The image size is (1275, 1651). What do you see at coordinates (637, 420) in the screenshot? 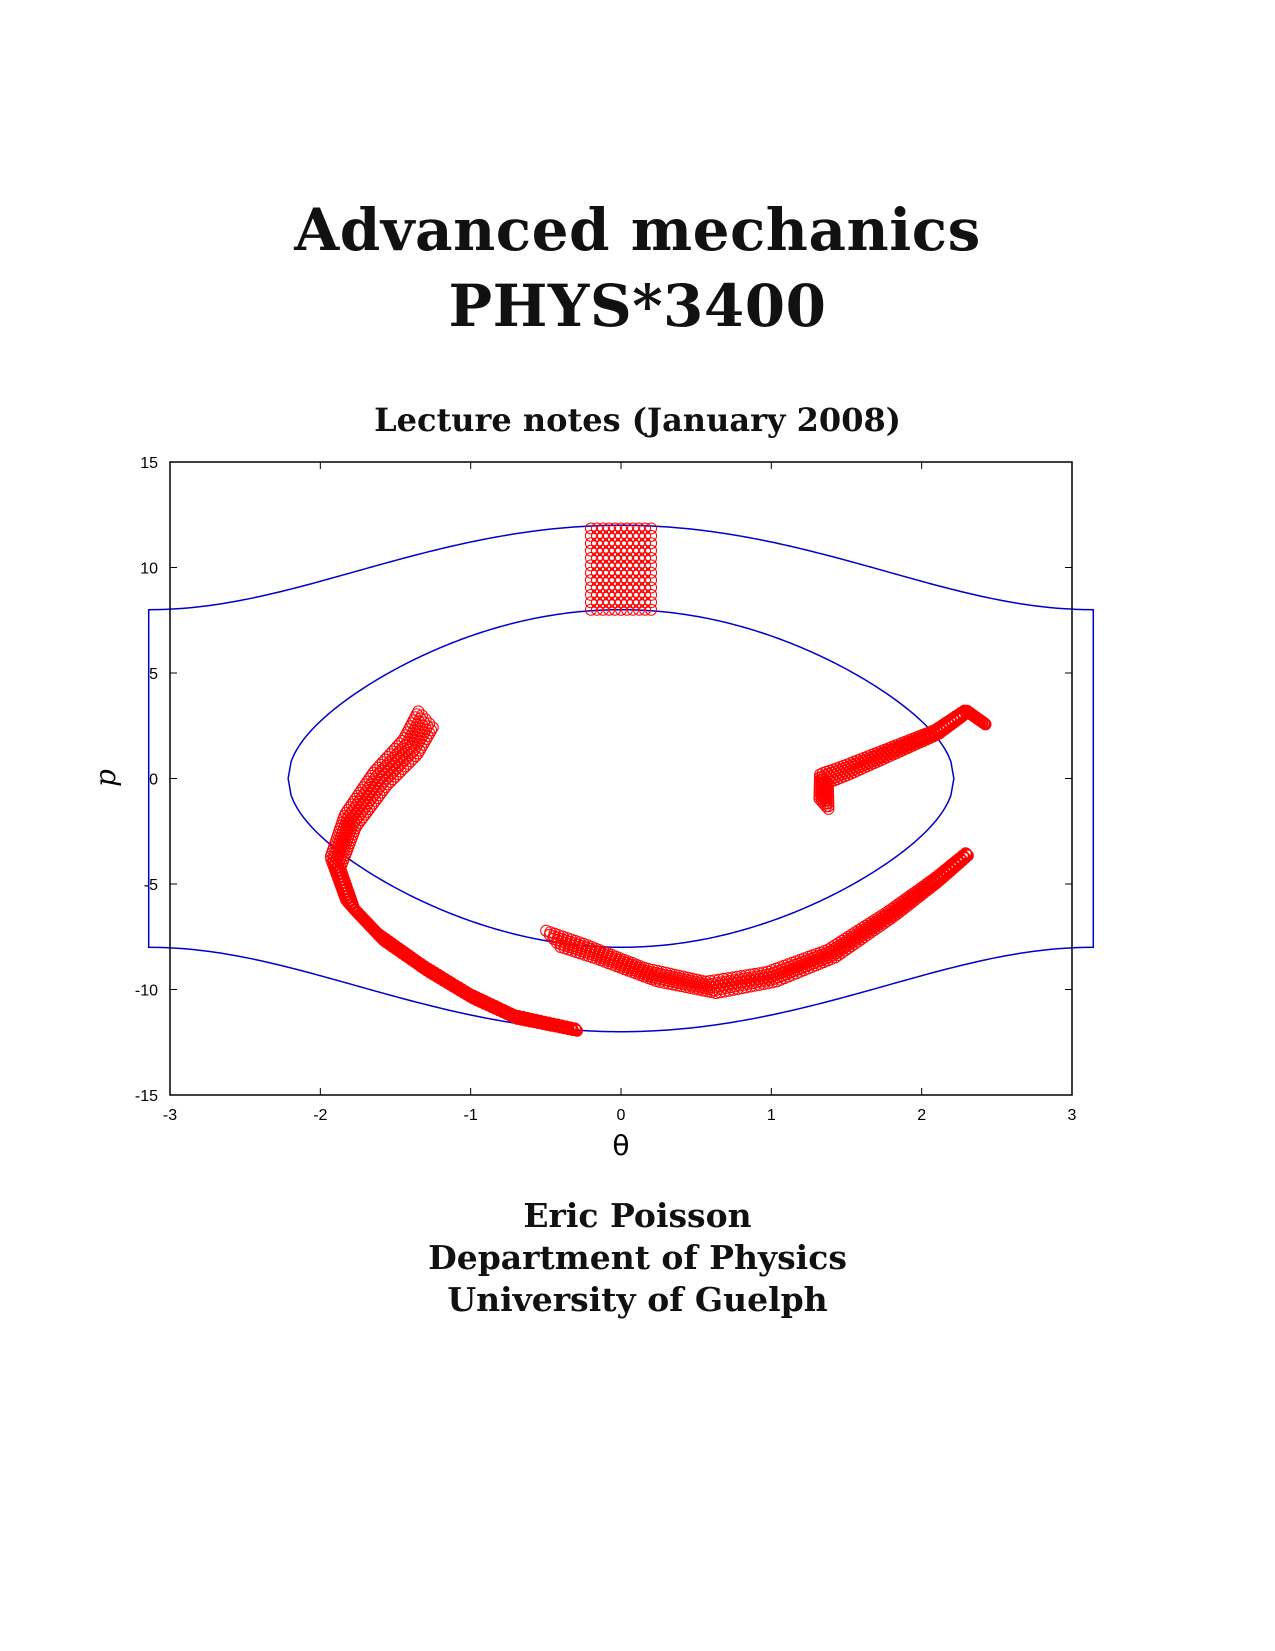
I see `subtitle: Lecture notes (January 2008)` at bounding box center [637, 420].